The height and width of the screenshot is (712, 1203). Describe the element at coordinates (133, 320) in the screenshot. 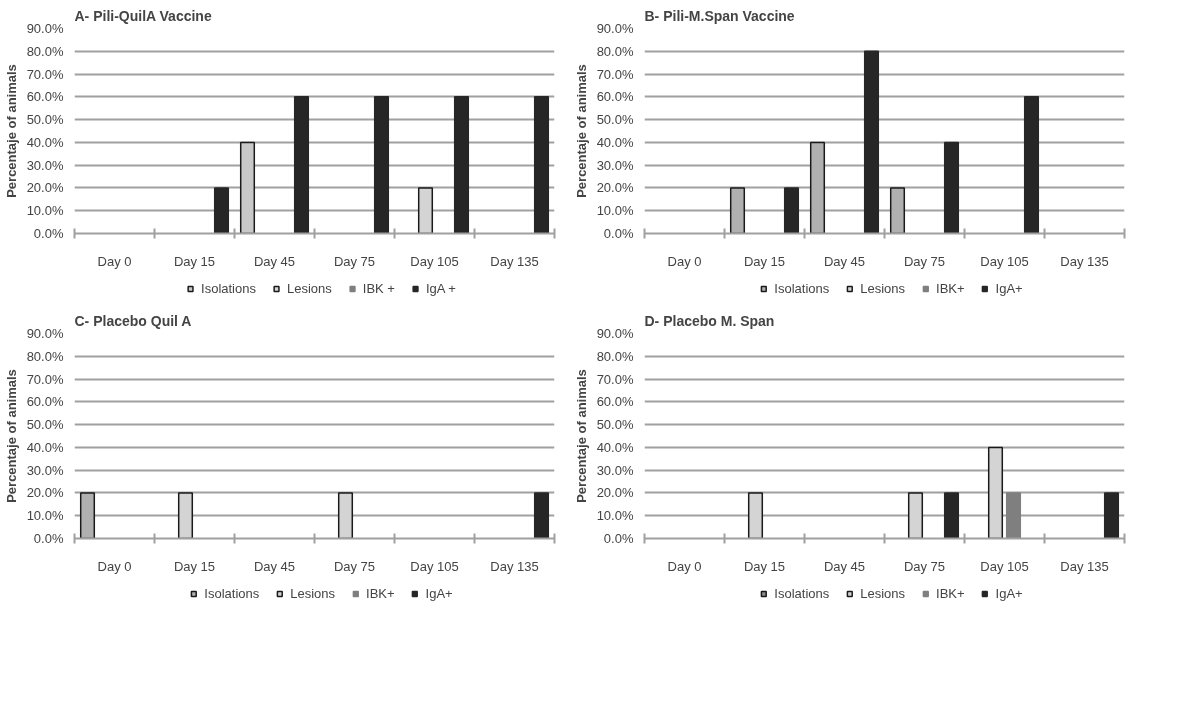

I see `chart-title: C- Placebo Quil A` at that location.